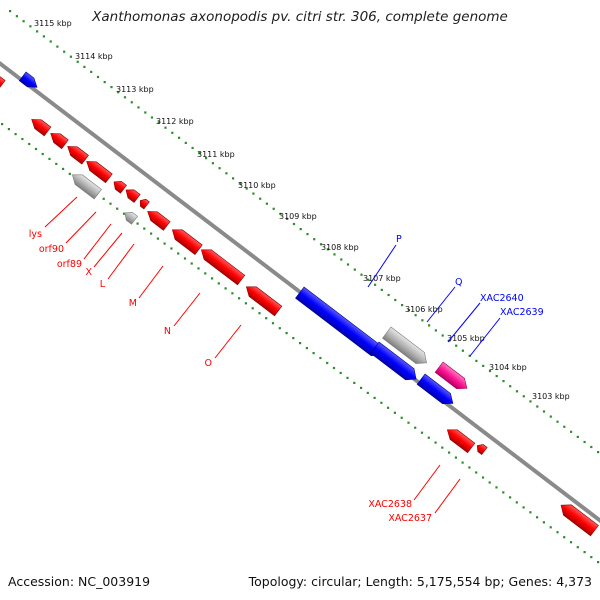 Image resolution: width=600 pixels, height=600 pixels. Describe the element at coordinates (53, 23) in the screenshot. I see `scale-tick-label: 3115 kbp` at that location.